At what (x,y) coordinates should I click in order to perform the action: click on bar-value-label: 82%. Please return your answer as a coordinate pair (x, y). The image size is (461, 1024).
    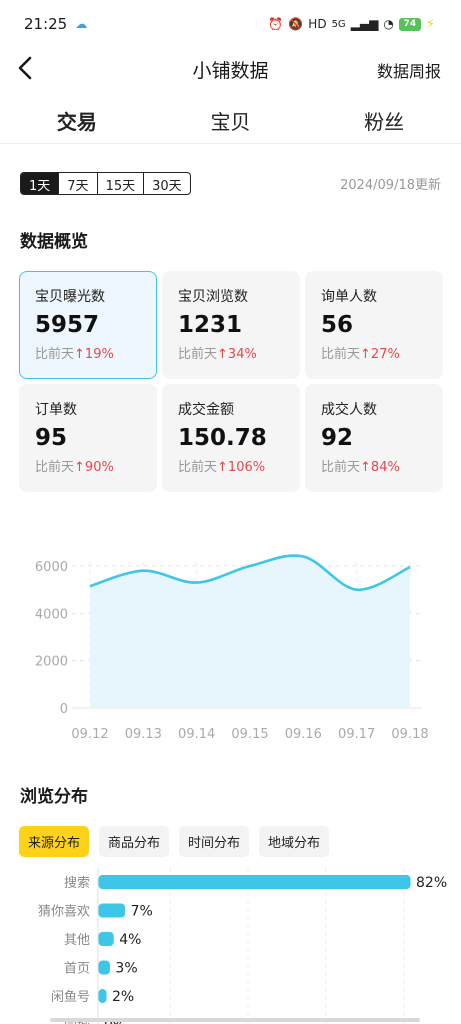
    Looking at the image, I should click on (431, 883).